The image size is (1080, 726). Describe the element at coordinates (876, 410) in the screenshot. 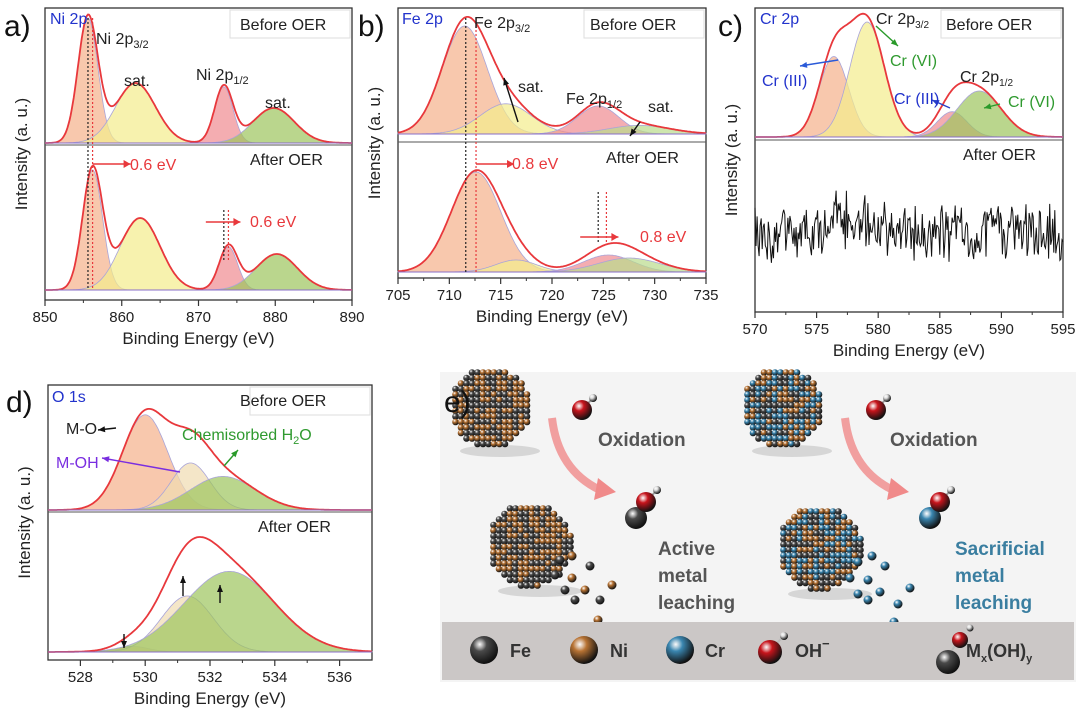

I see `hydroxide-right-o` at that location.